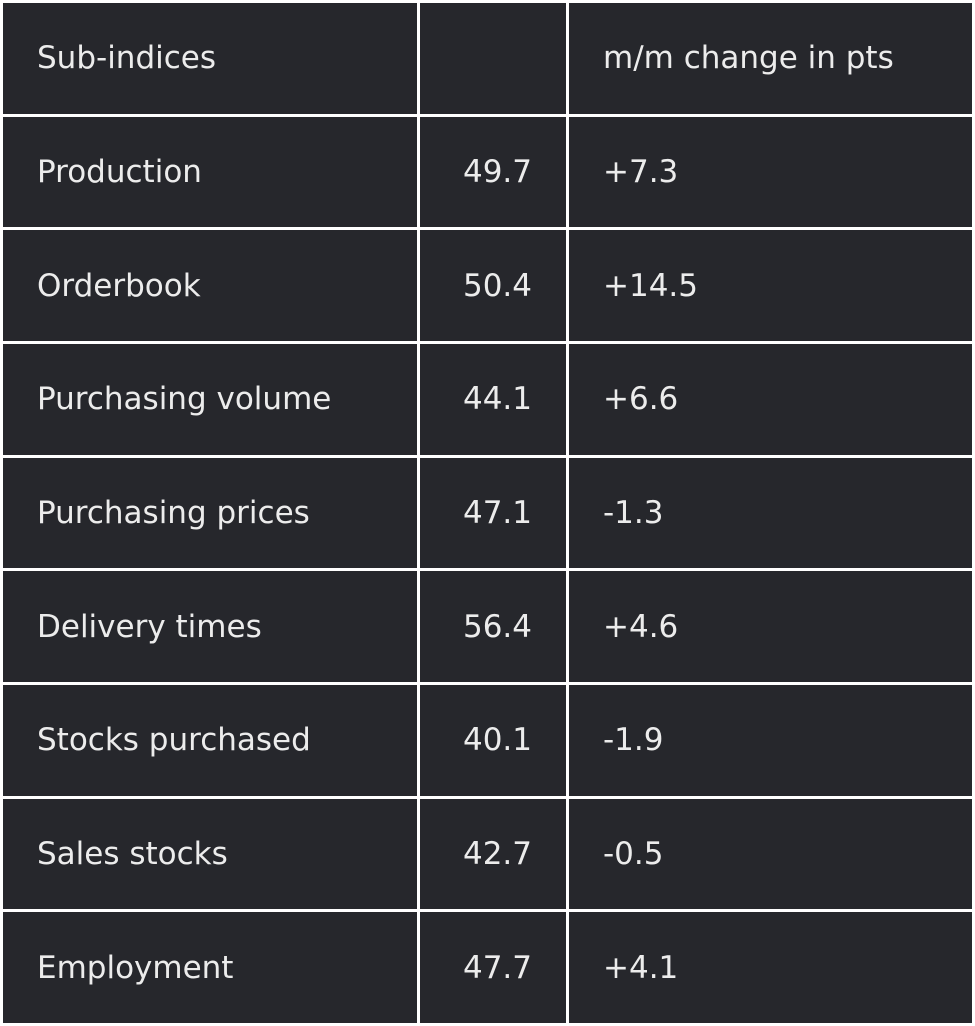  What do you see at coordinates (493, 854) in the screenshot?
I see `index-value: 42.7` at bounding box center [493, 854].